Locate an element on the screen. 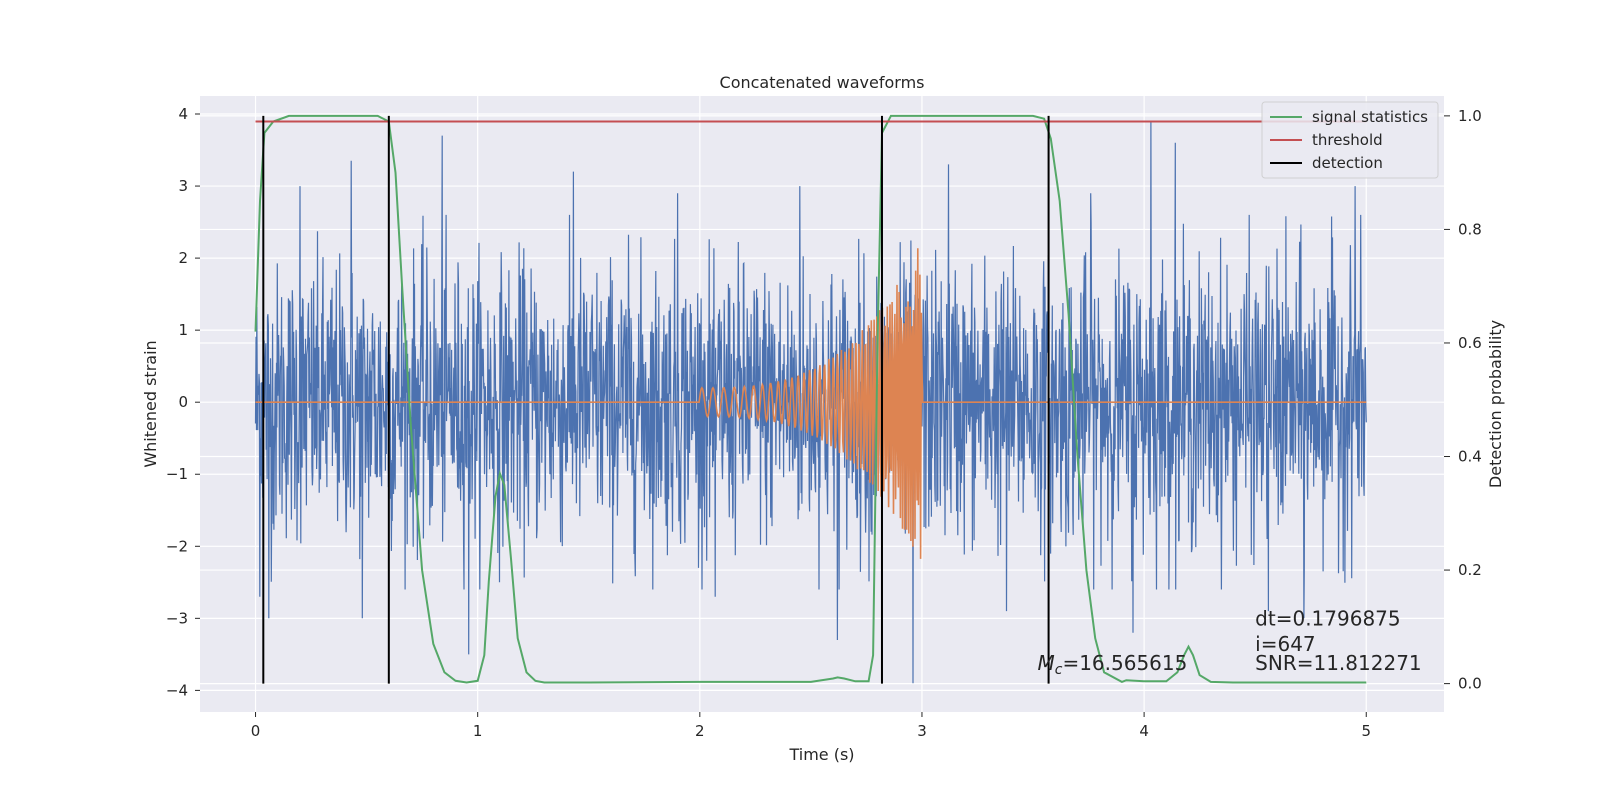 Image resolution: width=1600 pixels, height=800 pixels. x-tick-label: 4 is located at coordinates (1144, 731).